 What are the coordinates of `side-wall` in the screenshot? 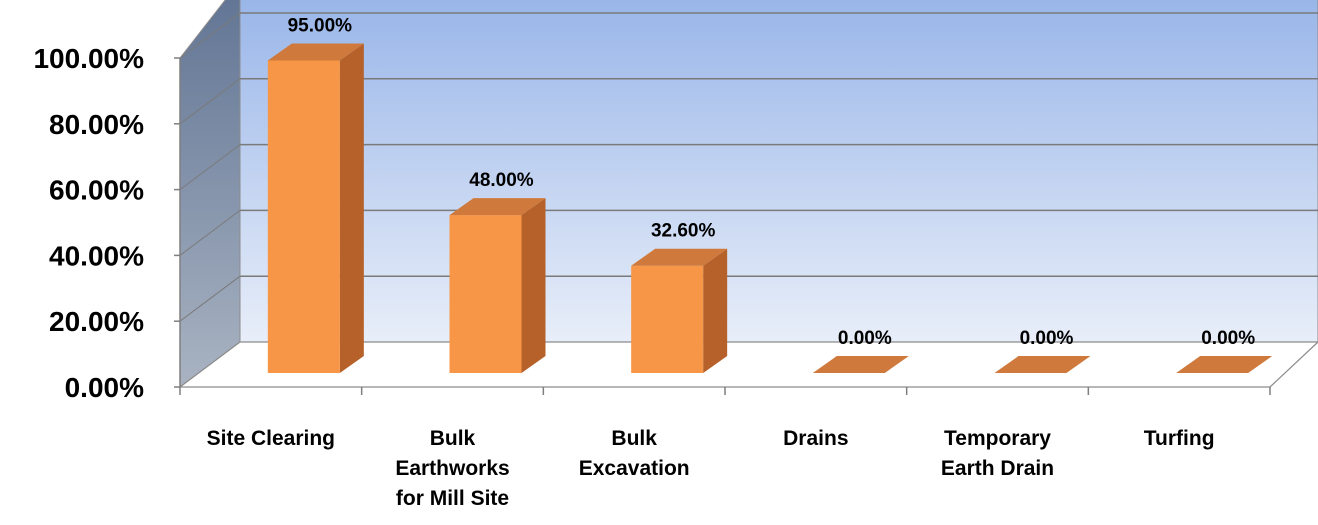 It's located at (210, 193).